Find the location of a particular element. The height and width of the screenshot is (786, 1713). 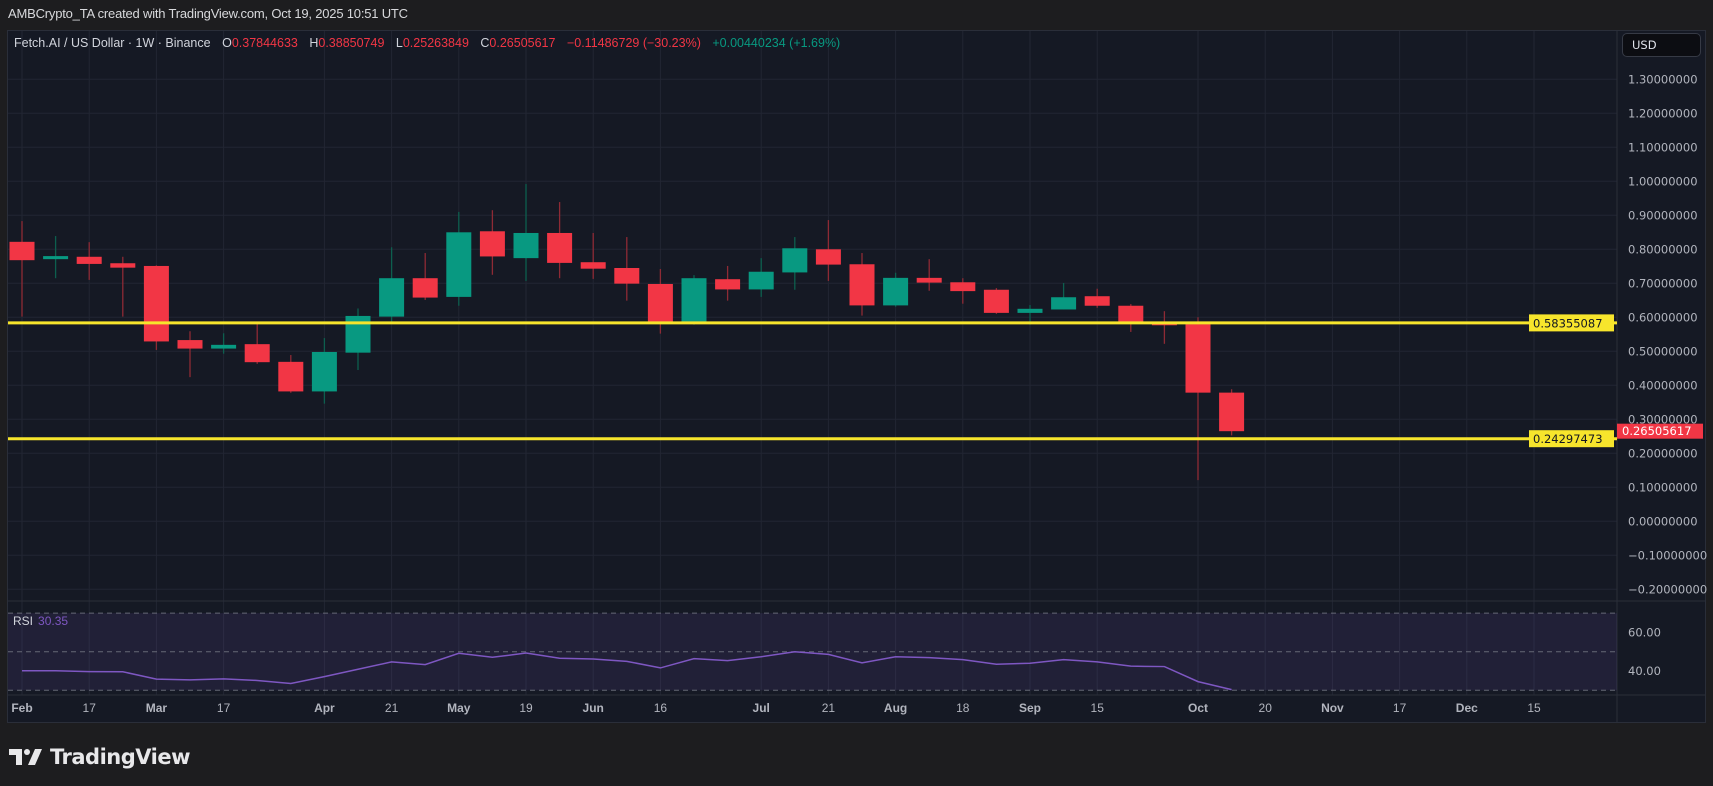

price-tick-label: 1.00000000 is located at coordinates (1663, 181).